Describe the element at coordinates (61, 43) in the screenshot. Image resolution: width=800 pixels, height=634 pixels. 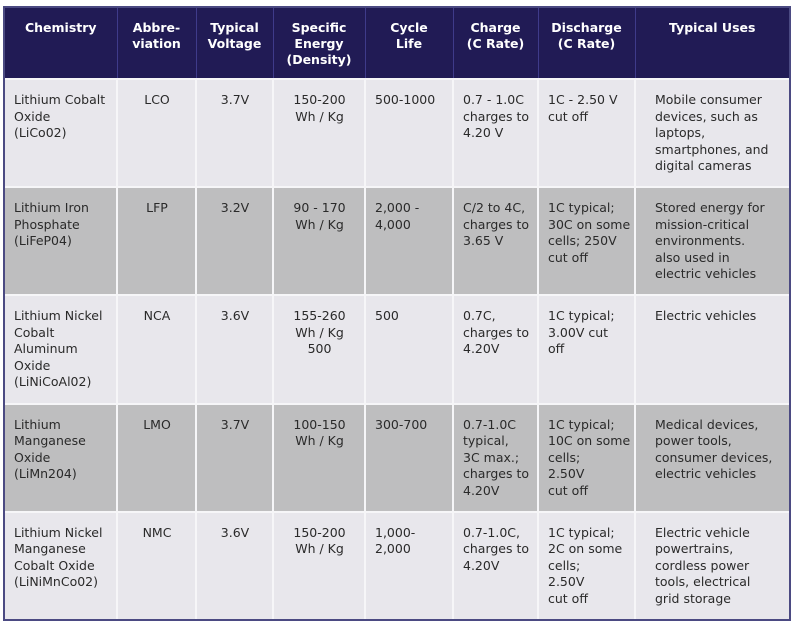
I see `header-chemistry: Chemistry` at that location.